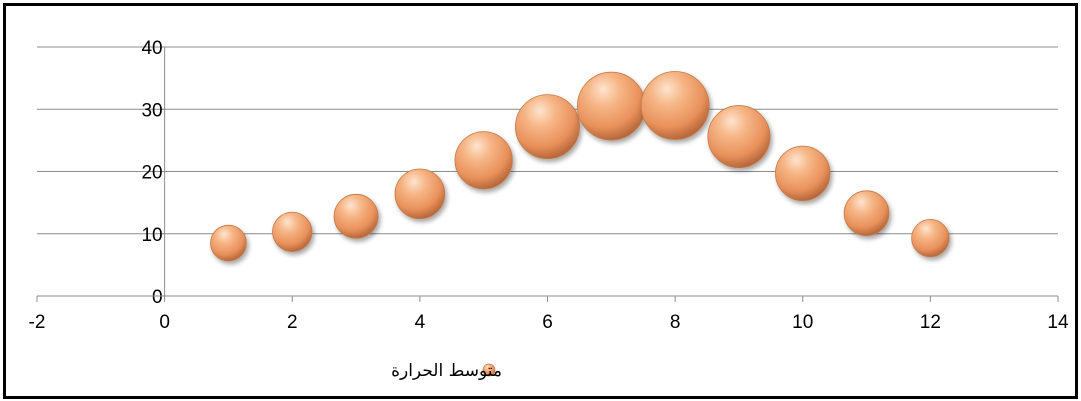  What do you see at coordinates (675, 322) in the screenshot?
I see `x-tick-label: 8` at bounding box center [675, 322].